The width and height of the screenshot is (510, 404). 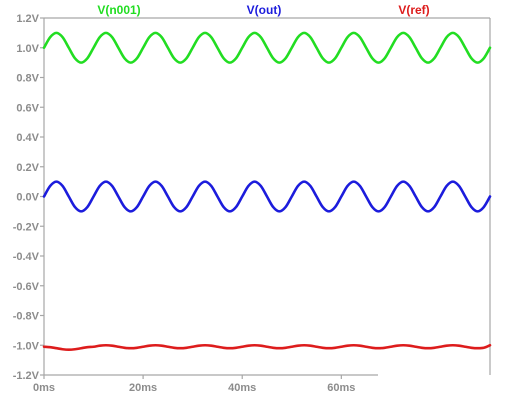 What do you see at coordinates (26, 376) in the screenshot?
I see `y-tick-label: -1.2V` at bounding box center [26, 376].